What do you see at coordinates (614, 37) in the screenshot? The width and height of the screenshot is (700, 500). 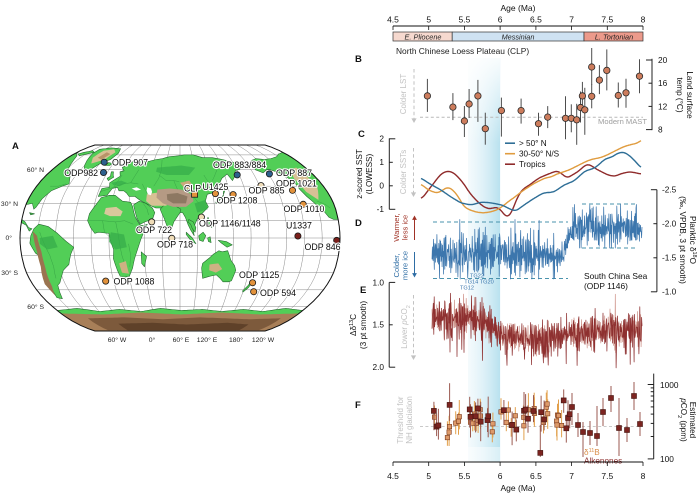 I see `svg-text: L. Tortonian` at bounding box center [614, 37].